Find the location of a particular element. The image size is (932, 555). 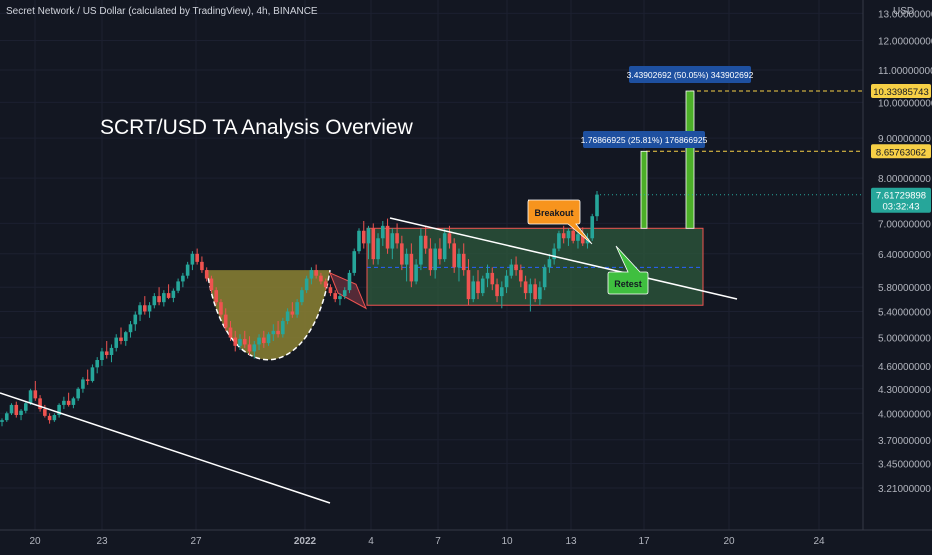

bar-countdown-text: 03:32:43 is located at coordinates (901, 207).